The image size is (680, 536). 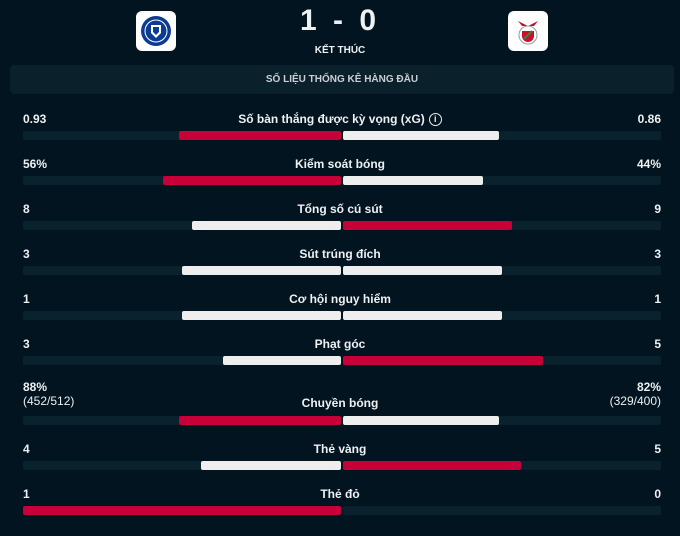 What do you see at coordinates (340, 299) in the screenshot?
I see `stat-label: Cơ hội nguy hiểm` at bounding box center [340, 299].